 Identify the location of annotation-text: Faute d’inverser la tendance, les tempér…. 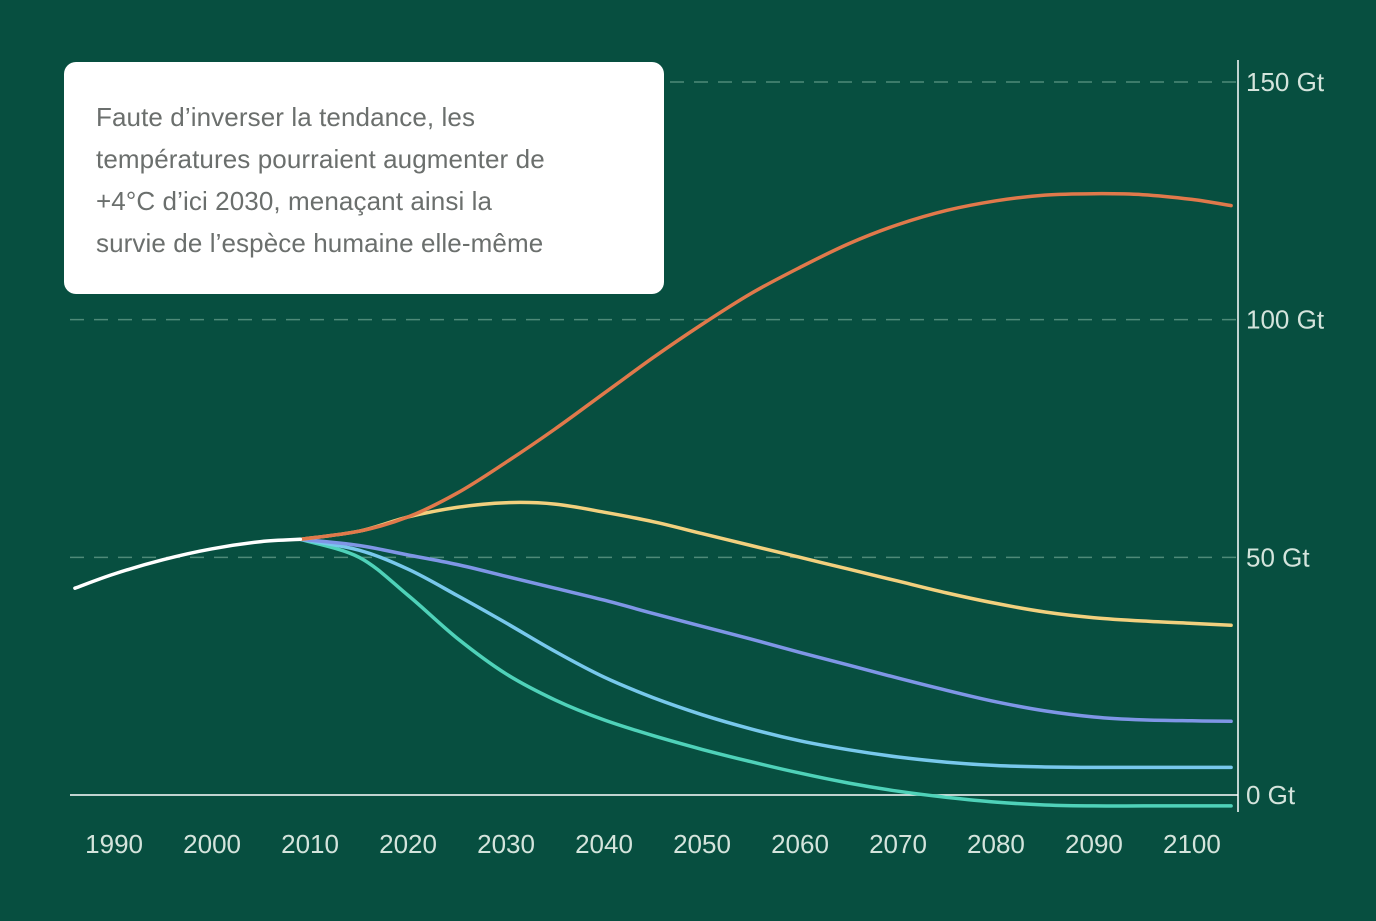
(364, 180).